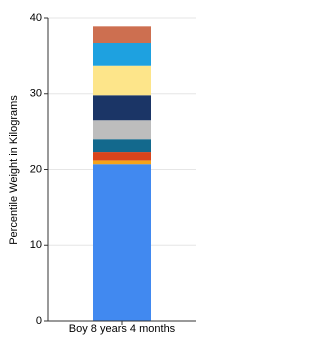  Describe the element at coordinates (39, 321) in the screenshot. I see `y-tick-label: 0` at that location.